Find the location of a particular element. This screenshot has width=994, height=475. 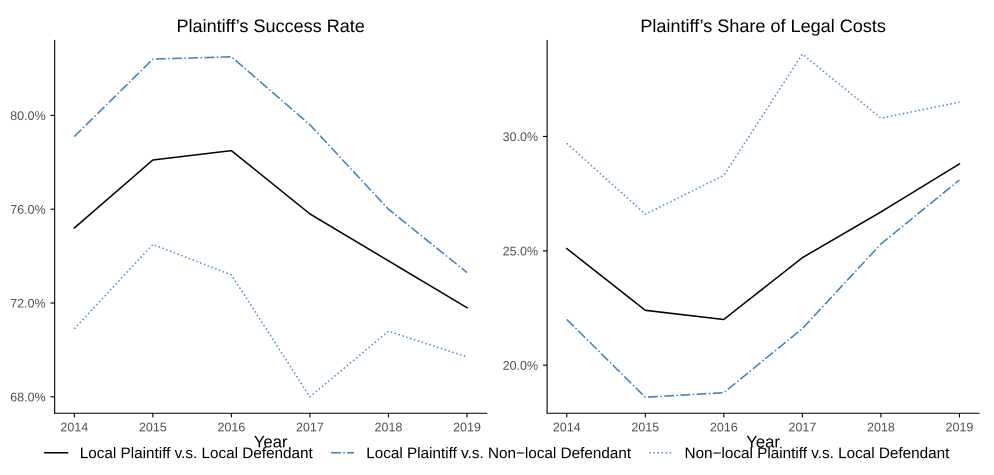

legend-label: Local Plaintiff v.s. Non−local Defendant is located at coordinates (499, 452).